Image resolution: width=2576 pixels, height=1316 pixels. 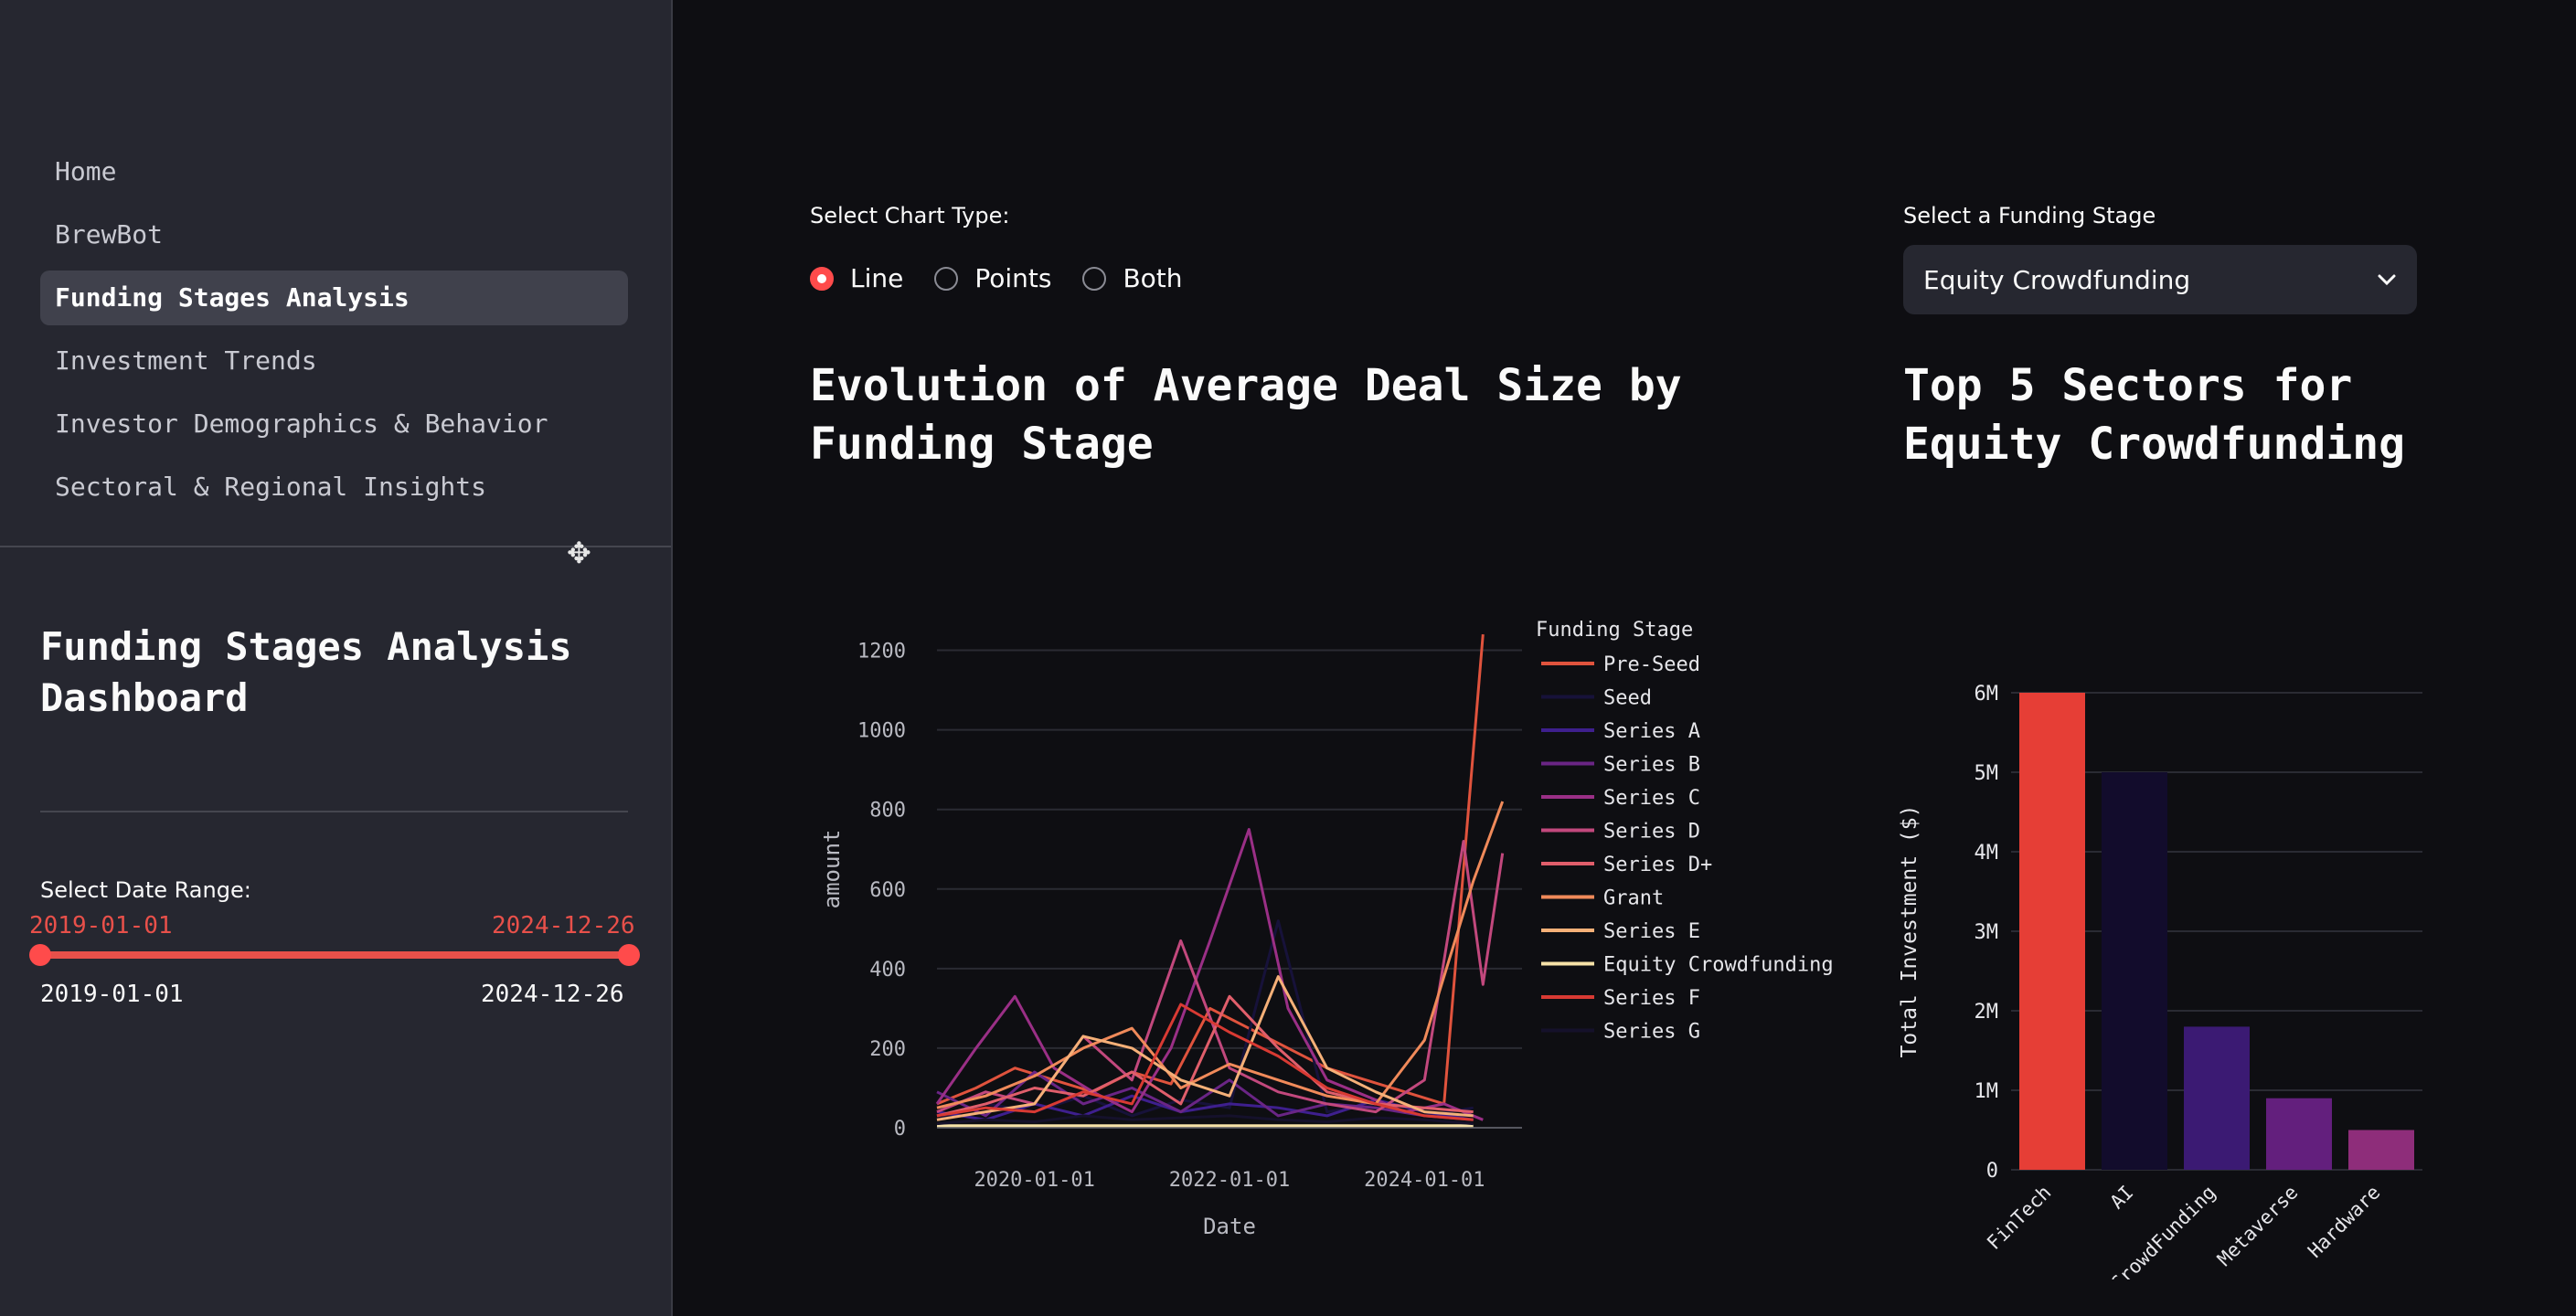 I want to click on y-tick-label: 800, so click(x=887, y=811).